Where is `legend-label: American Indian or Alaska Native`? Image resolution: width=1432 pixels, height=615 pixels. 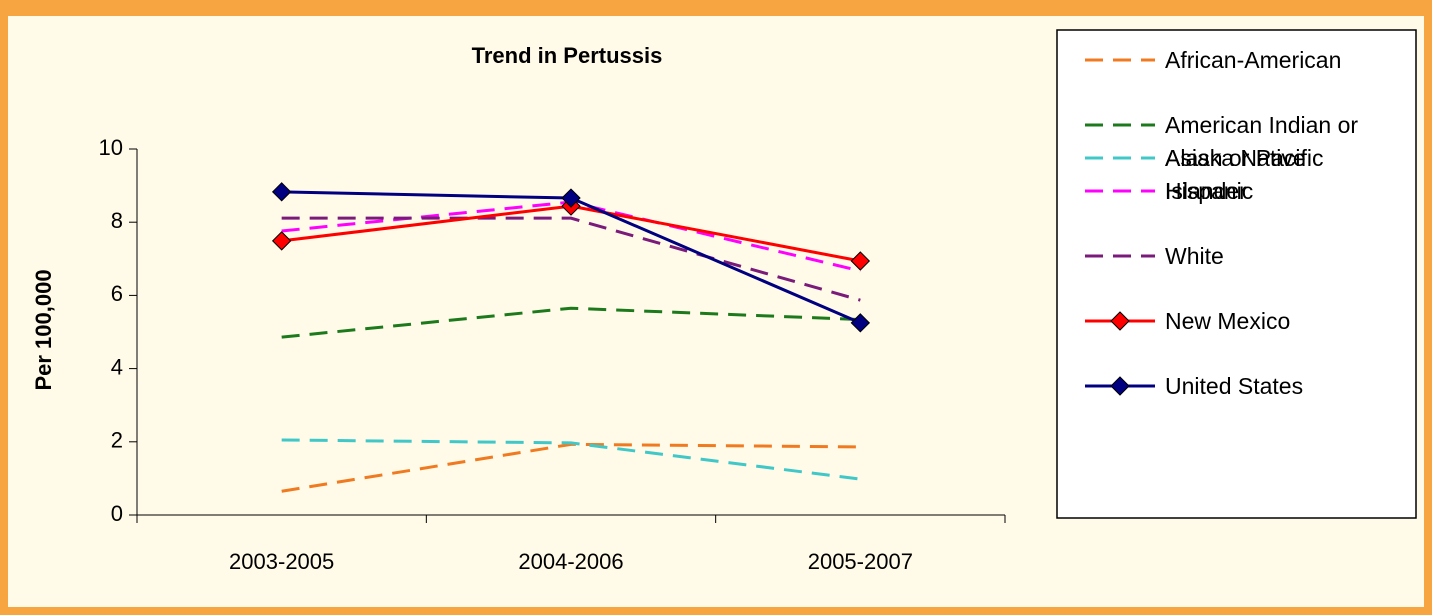 legend-label: American Indian or Alaska Native is located at coordinates (1262, 141).